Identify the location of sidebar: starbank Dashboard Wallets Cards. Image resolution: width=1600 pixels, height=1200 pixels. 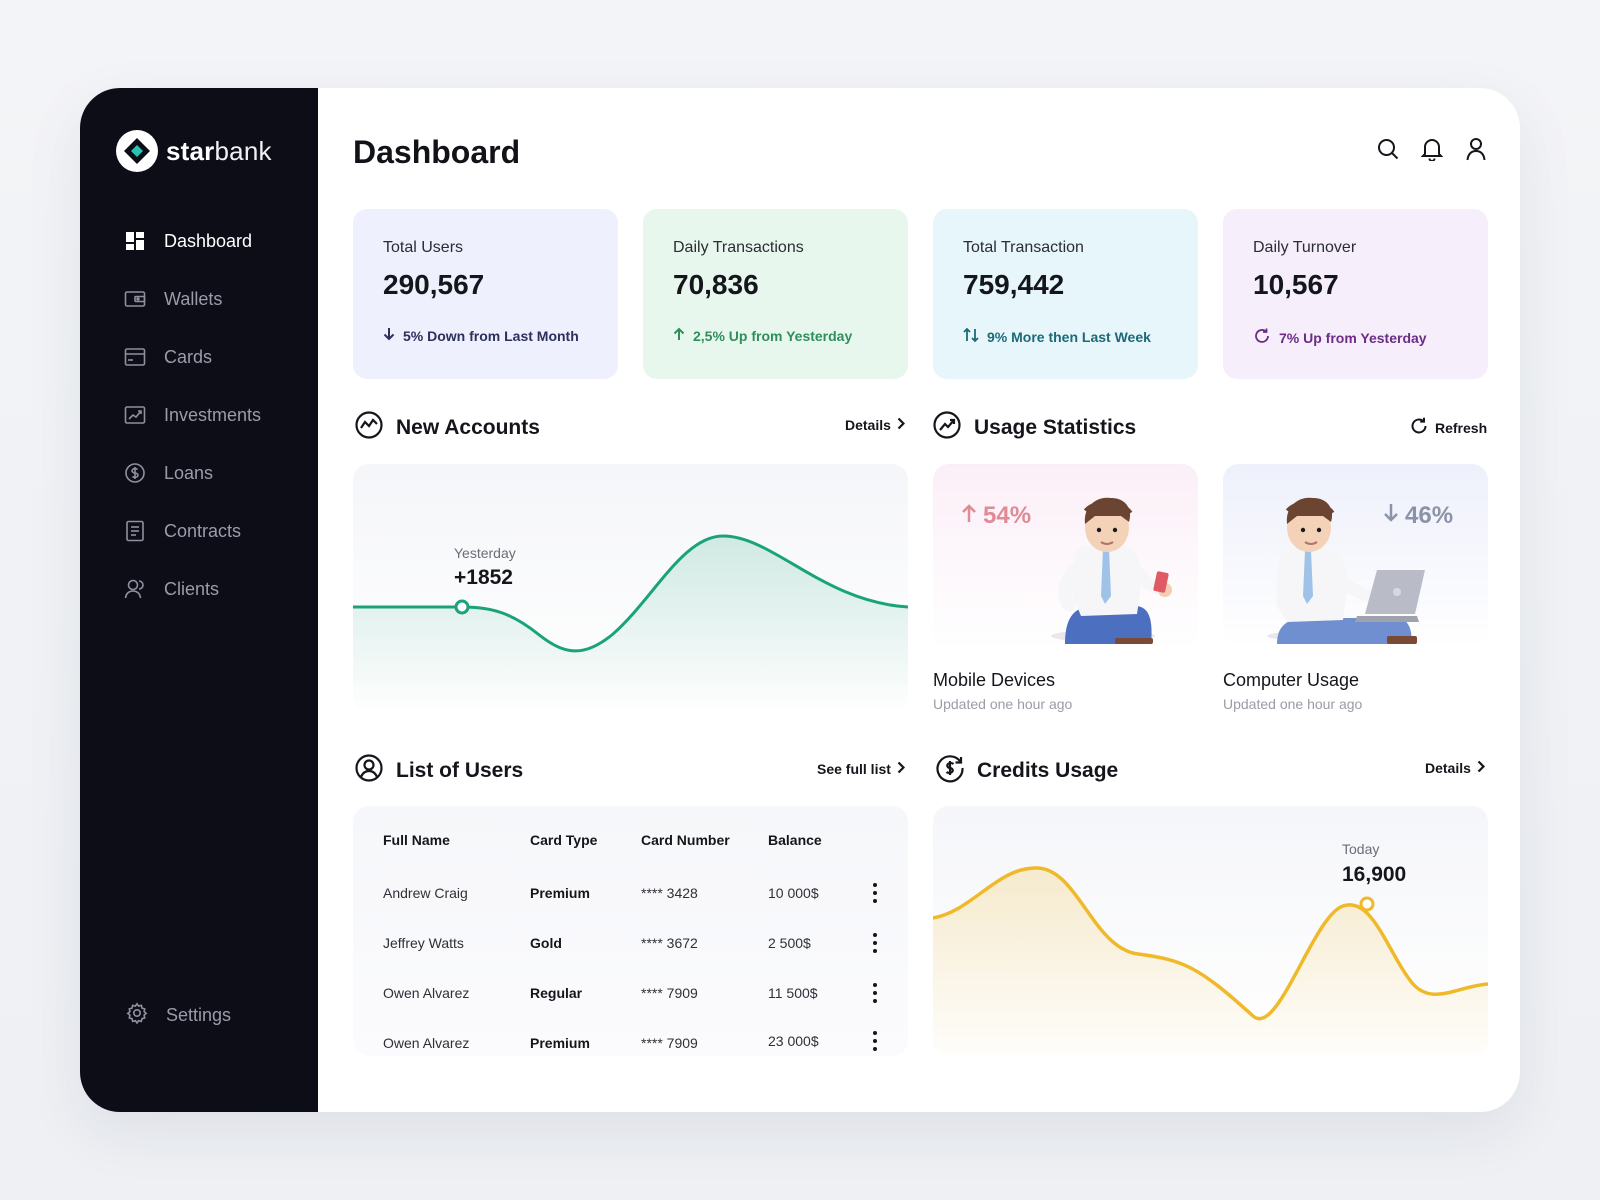
(199, 600).